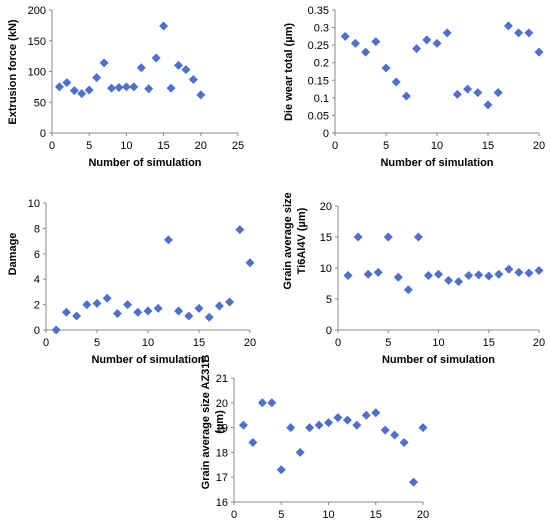 This screenshot has width=550, height=520. What do you see at coordinates (318, 116) in the screenshot?
I see `y-tick-label: 0.05` at bounding box center [318, 116].